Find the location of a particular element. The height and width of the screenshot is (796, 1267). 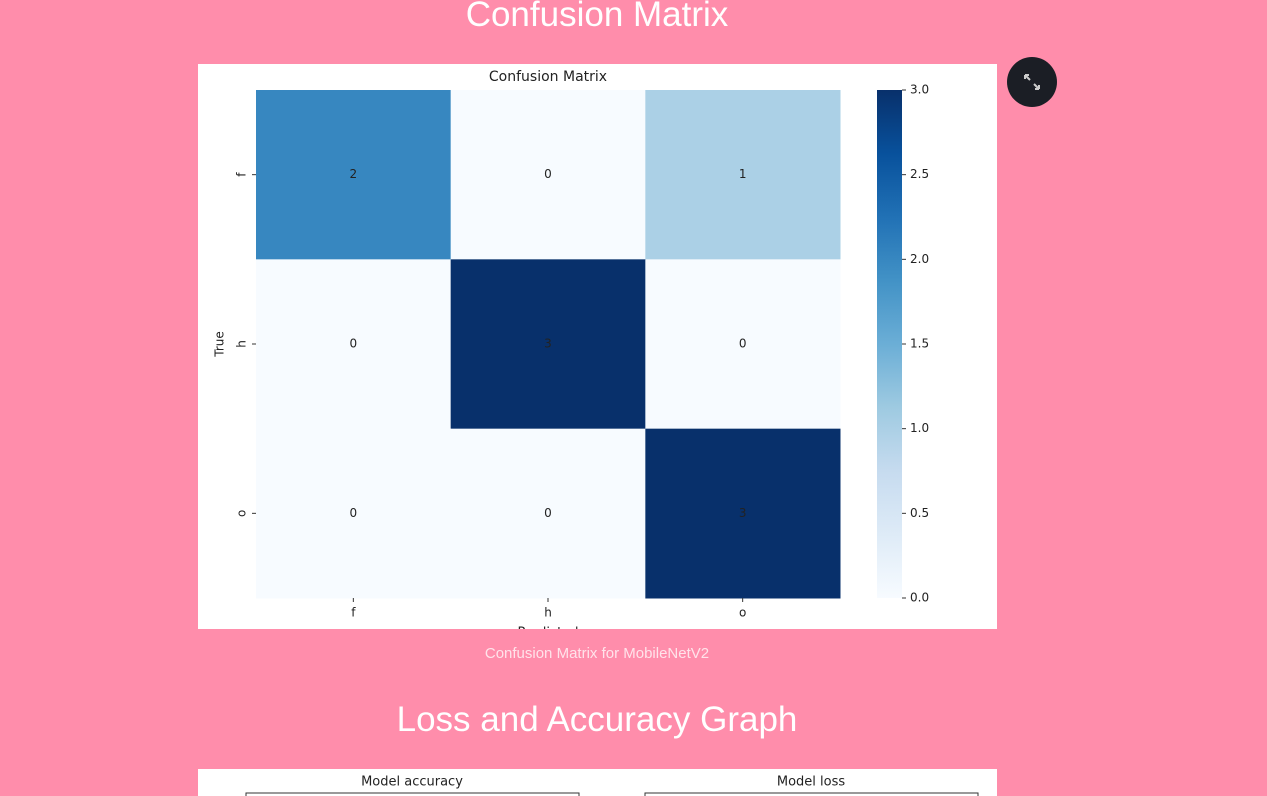

x-tick-label: o is located at coordinates (742, 613).